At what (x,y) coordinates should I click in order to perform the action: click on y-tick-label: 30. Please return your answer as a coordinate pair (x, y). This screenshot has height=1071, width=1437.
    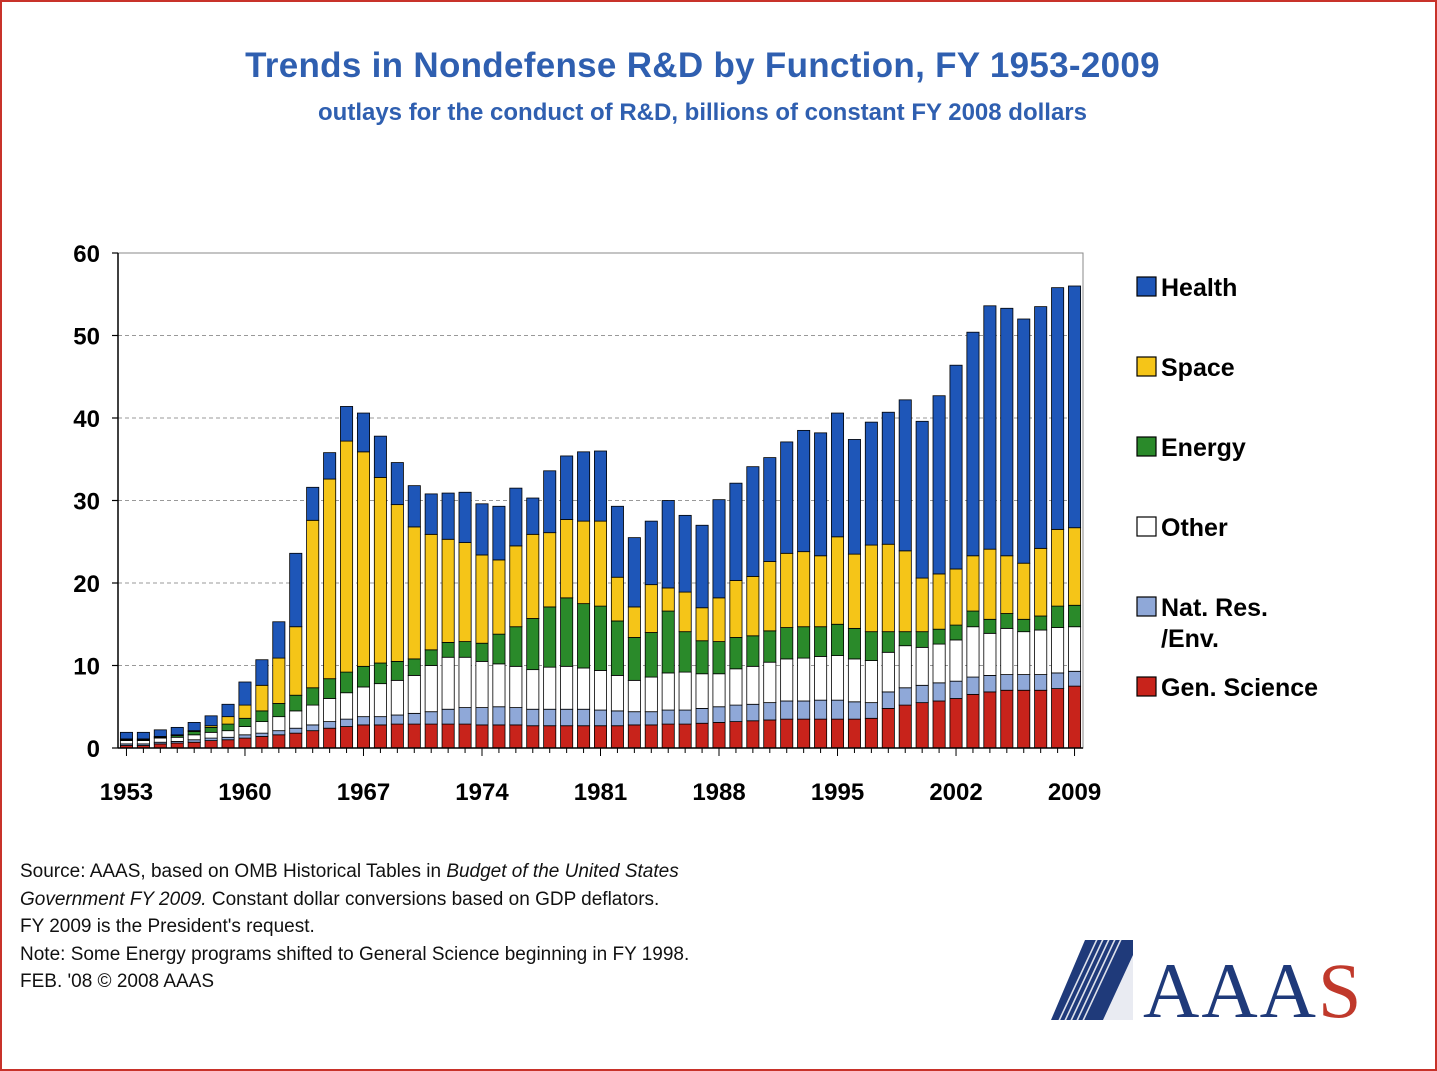
    Looking at the image, I should click on (86, 502).